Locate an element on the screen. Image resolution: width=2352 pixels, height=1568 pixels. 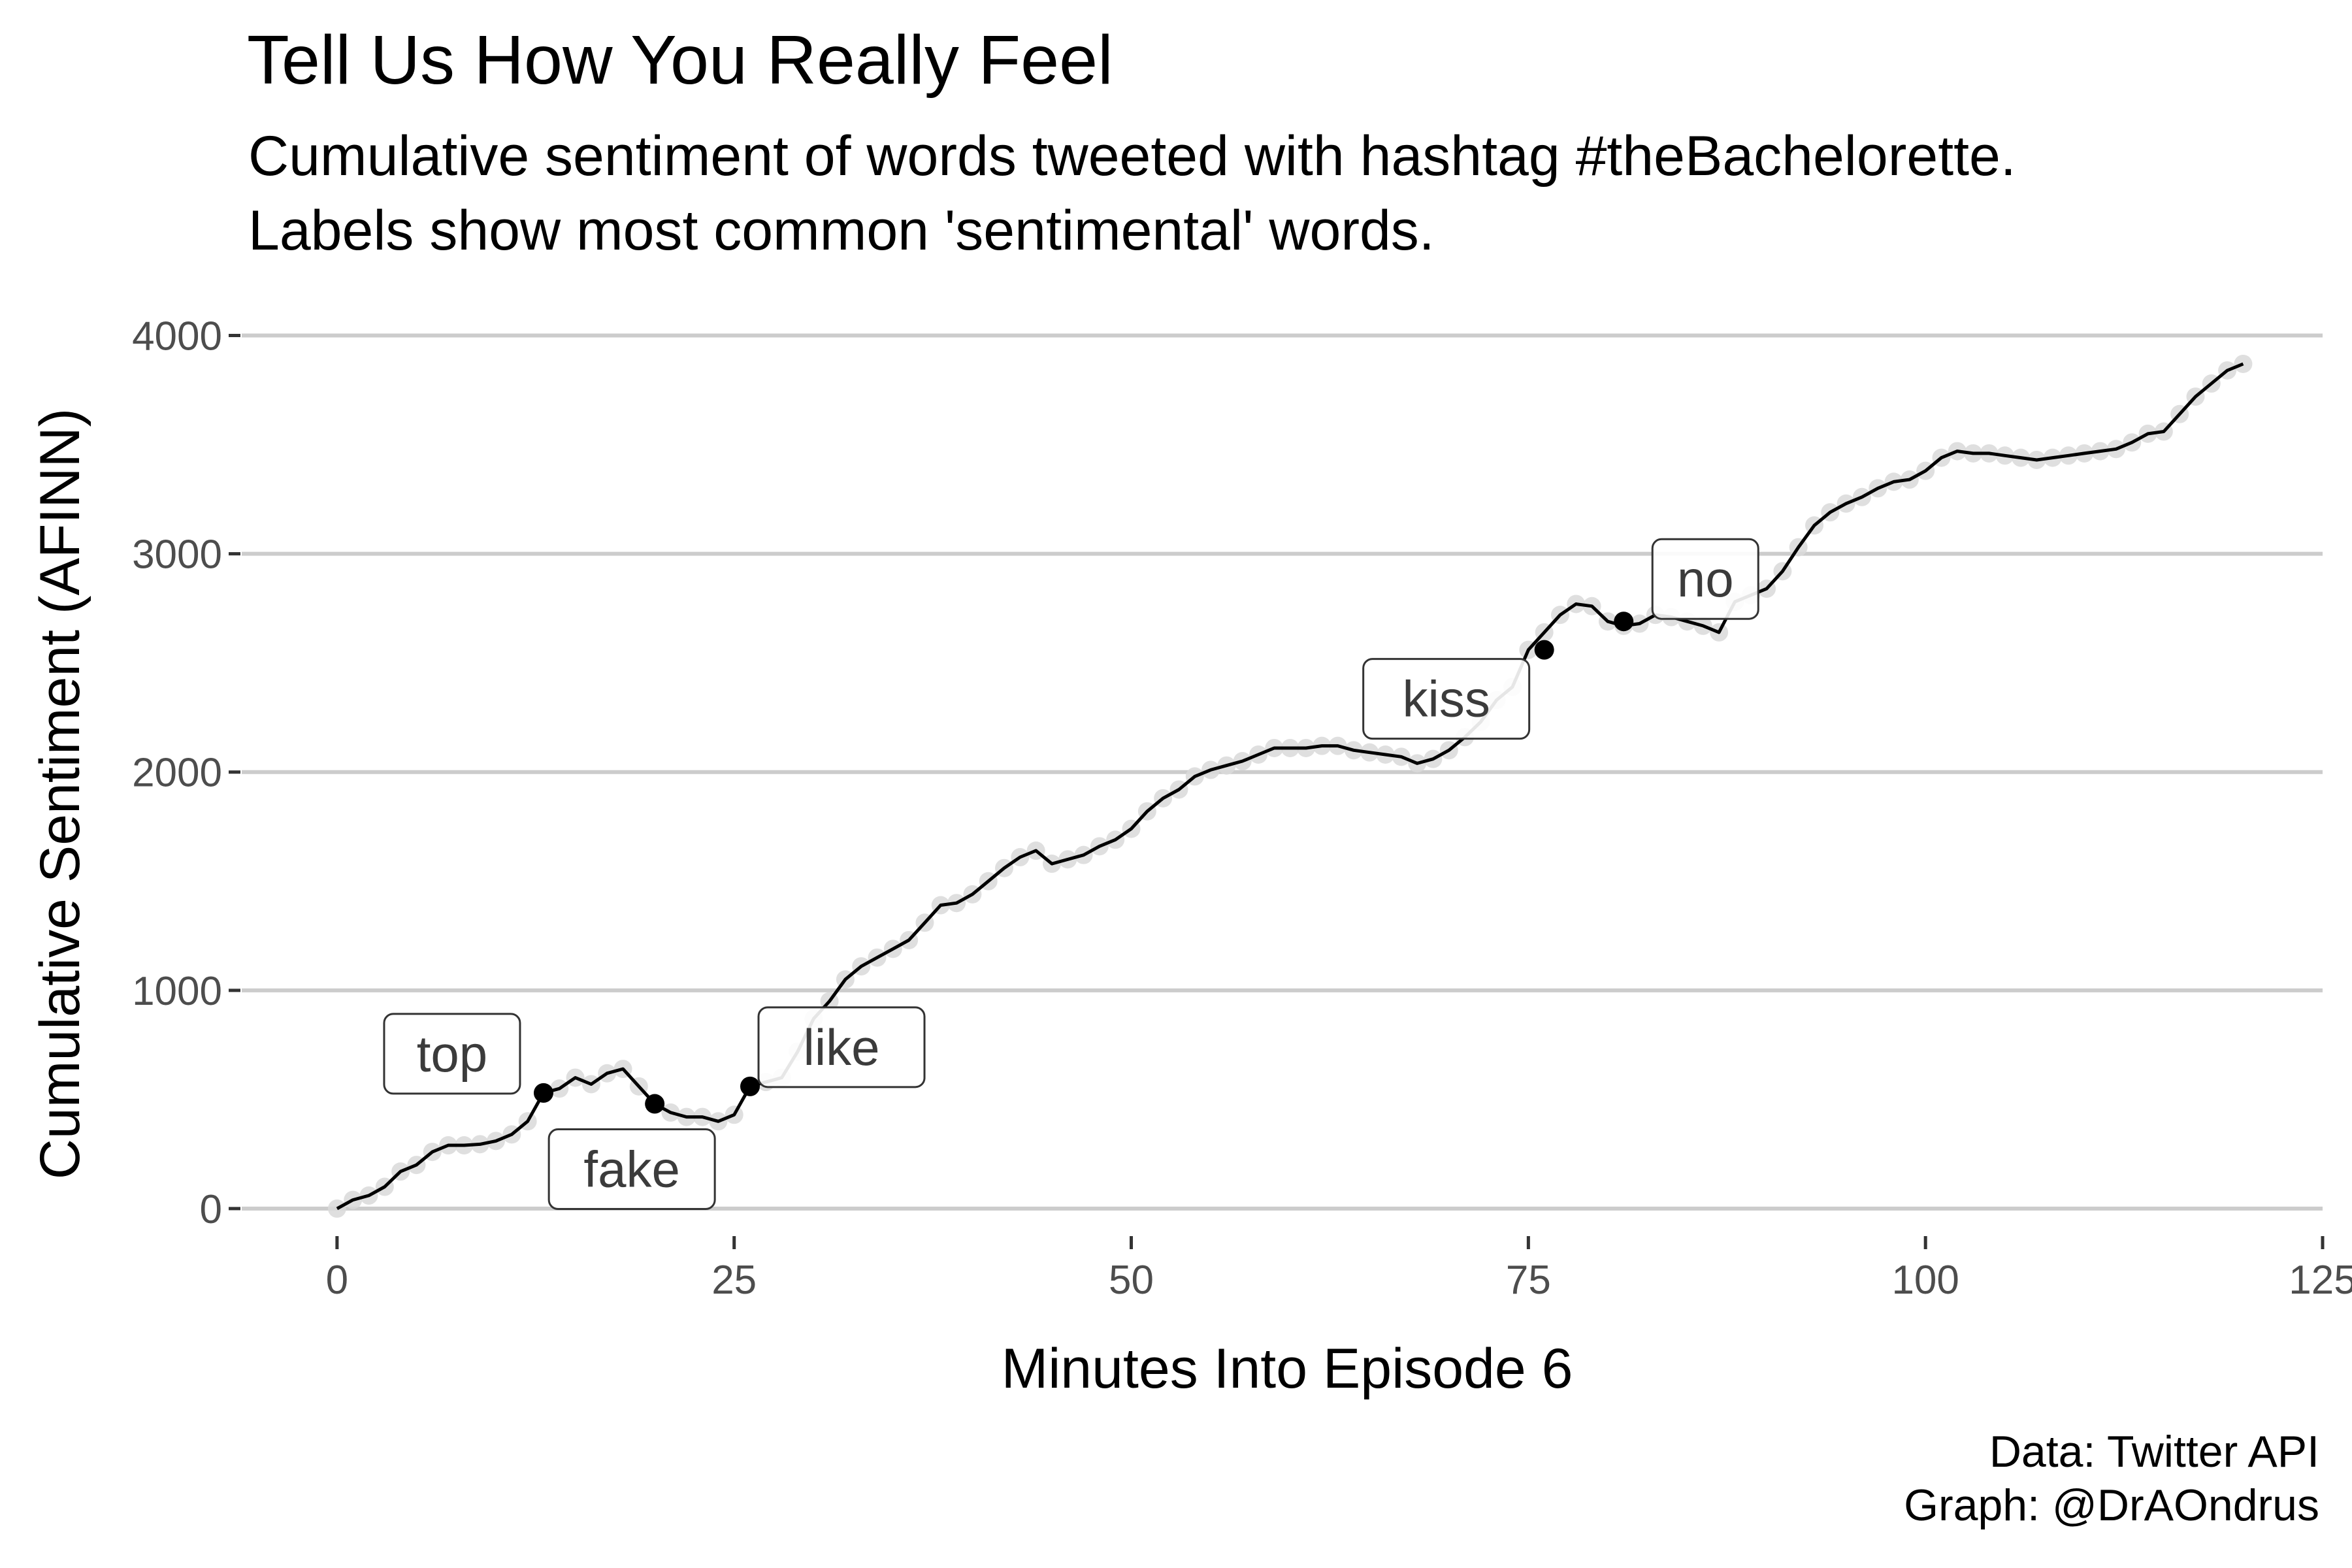
y-tick-label: 2000 is located at coordinates (177, 773).